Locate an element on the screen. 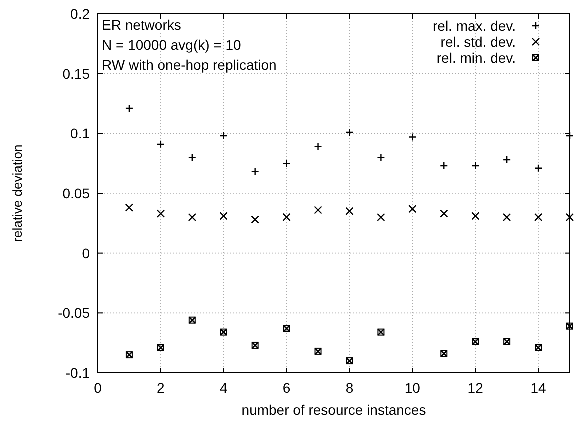 This screenshot has height=427, width=578. legend-label: rel. min. dev. is located at coordinates (476, 58).